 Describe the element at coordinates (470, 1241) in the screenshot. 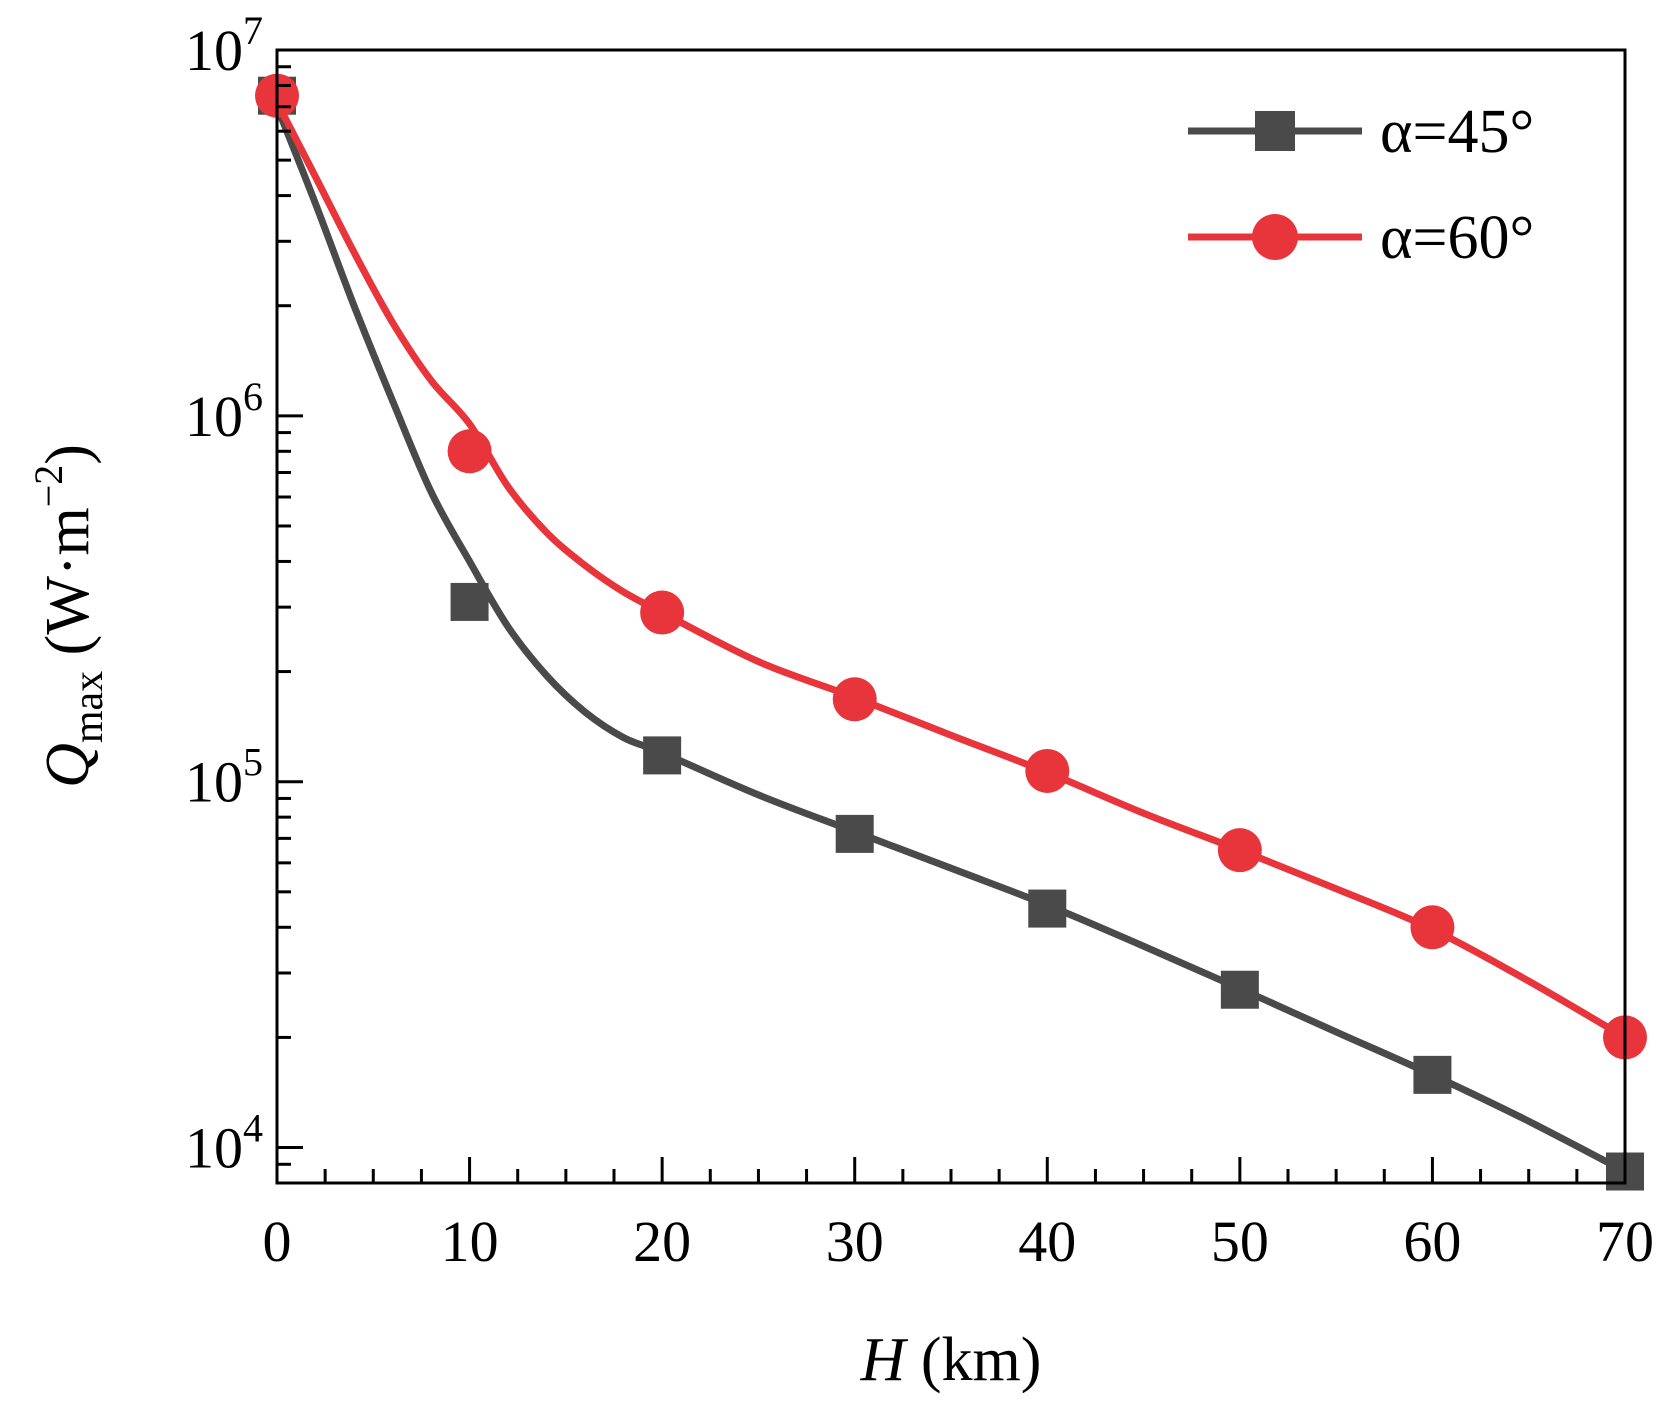

I see `x-tick-label: 10` at that location.